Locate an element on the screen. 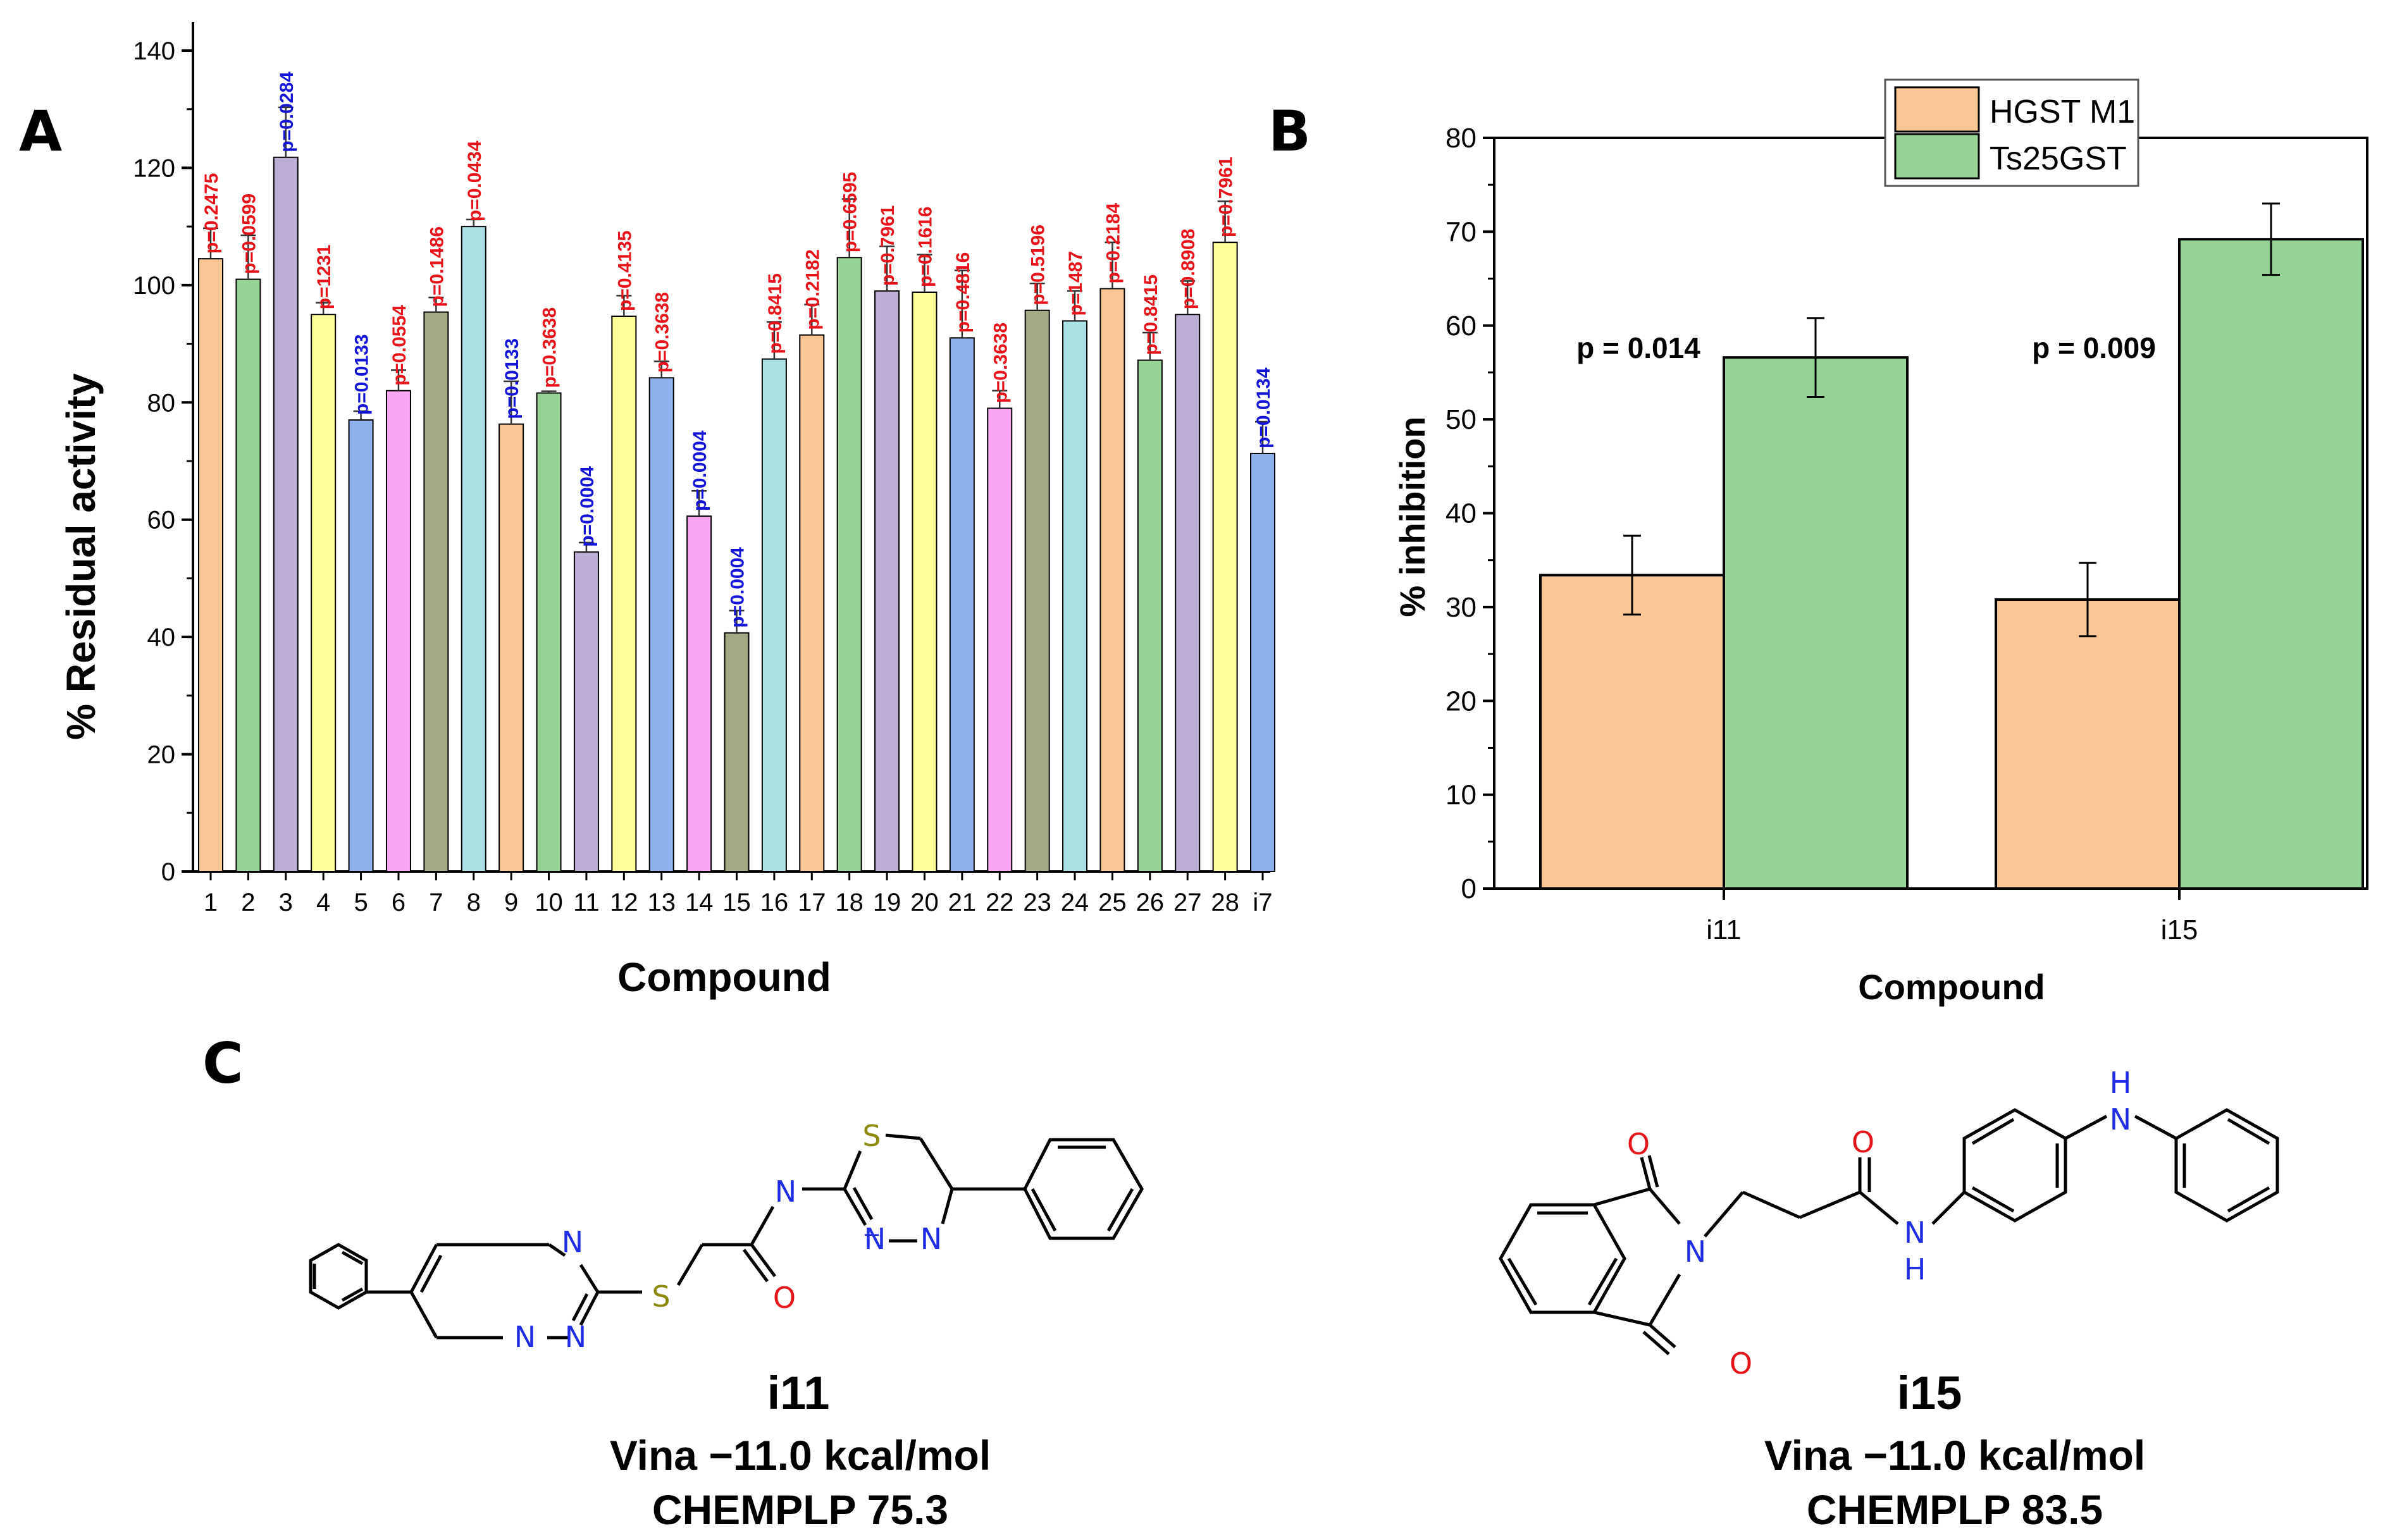 This screenshot has width=2402, height=1540. chart-b-bar-hgst-m1-i11 is located at coordinates (1632, 732).